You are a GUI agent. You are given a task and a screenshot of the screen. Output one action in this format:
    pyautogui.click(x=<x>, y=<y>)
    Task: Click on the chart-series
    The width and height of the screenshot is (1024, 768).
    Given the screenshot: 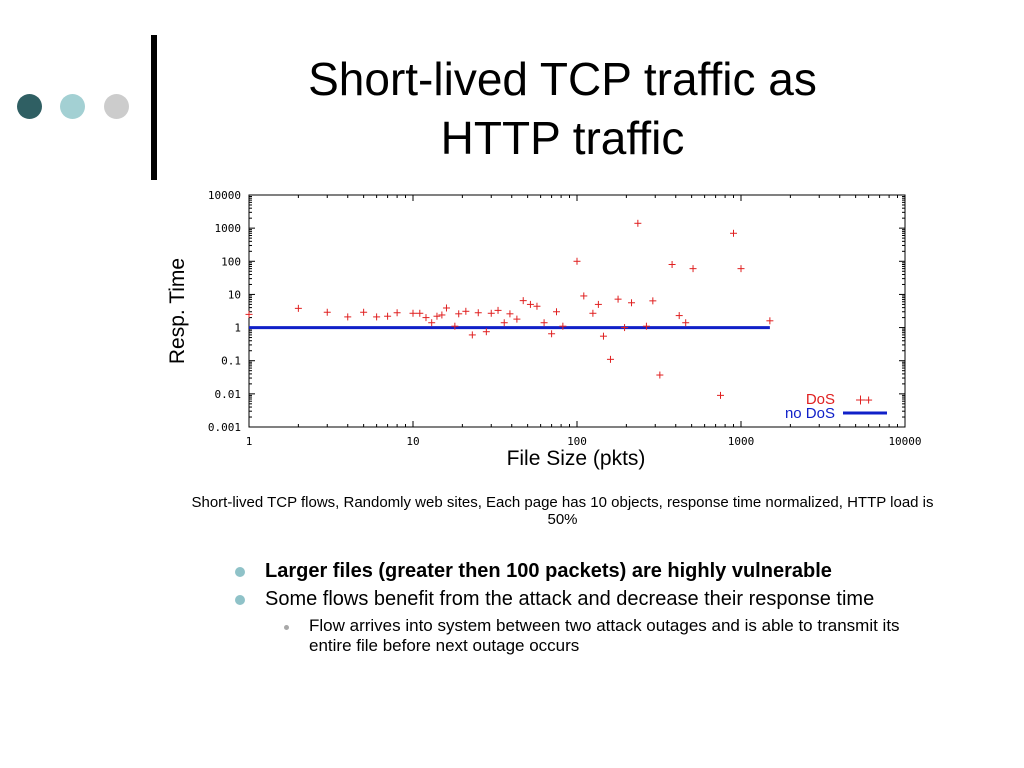 What is the action you would take?
    pyautogui.click(x=559, y=311)
    